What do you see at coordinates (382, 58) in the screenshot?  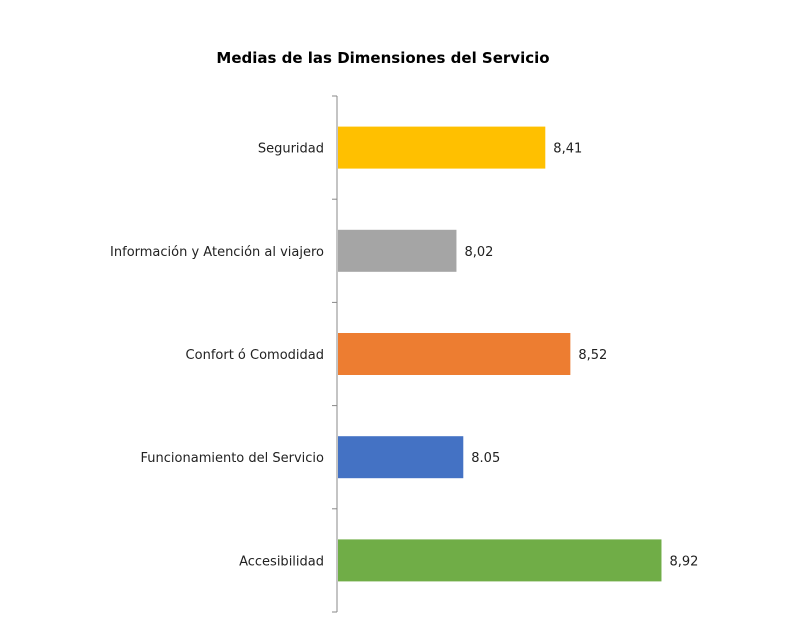 I see `chart-title: Medias de las Dimensiones del Servicio` at bounding box center [382, 58].